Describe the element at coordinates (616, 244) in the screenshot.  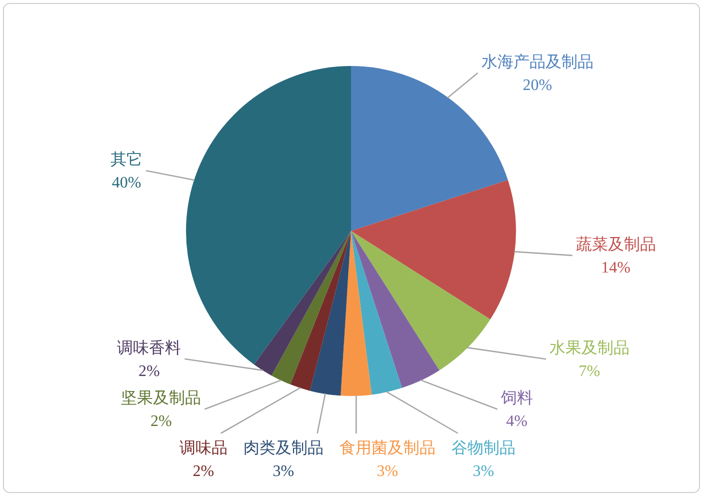
I see `slice-label: 蔬菜及制品` at that location.